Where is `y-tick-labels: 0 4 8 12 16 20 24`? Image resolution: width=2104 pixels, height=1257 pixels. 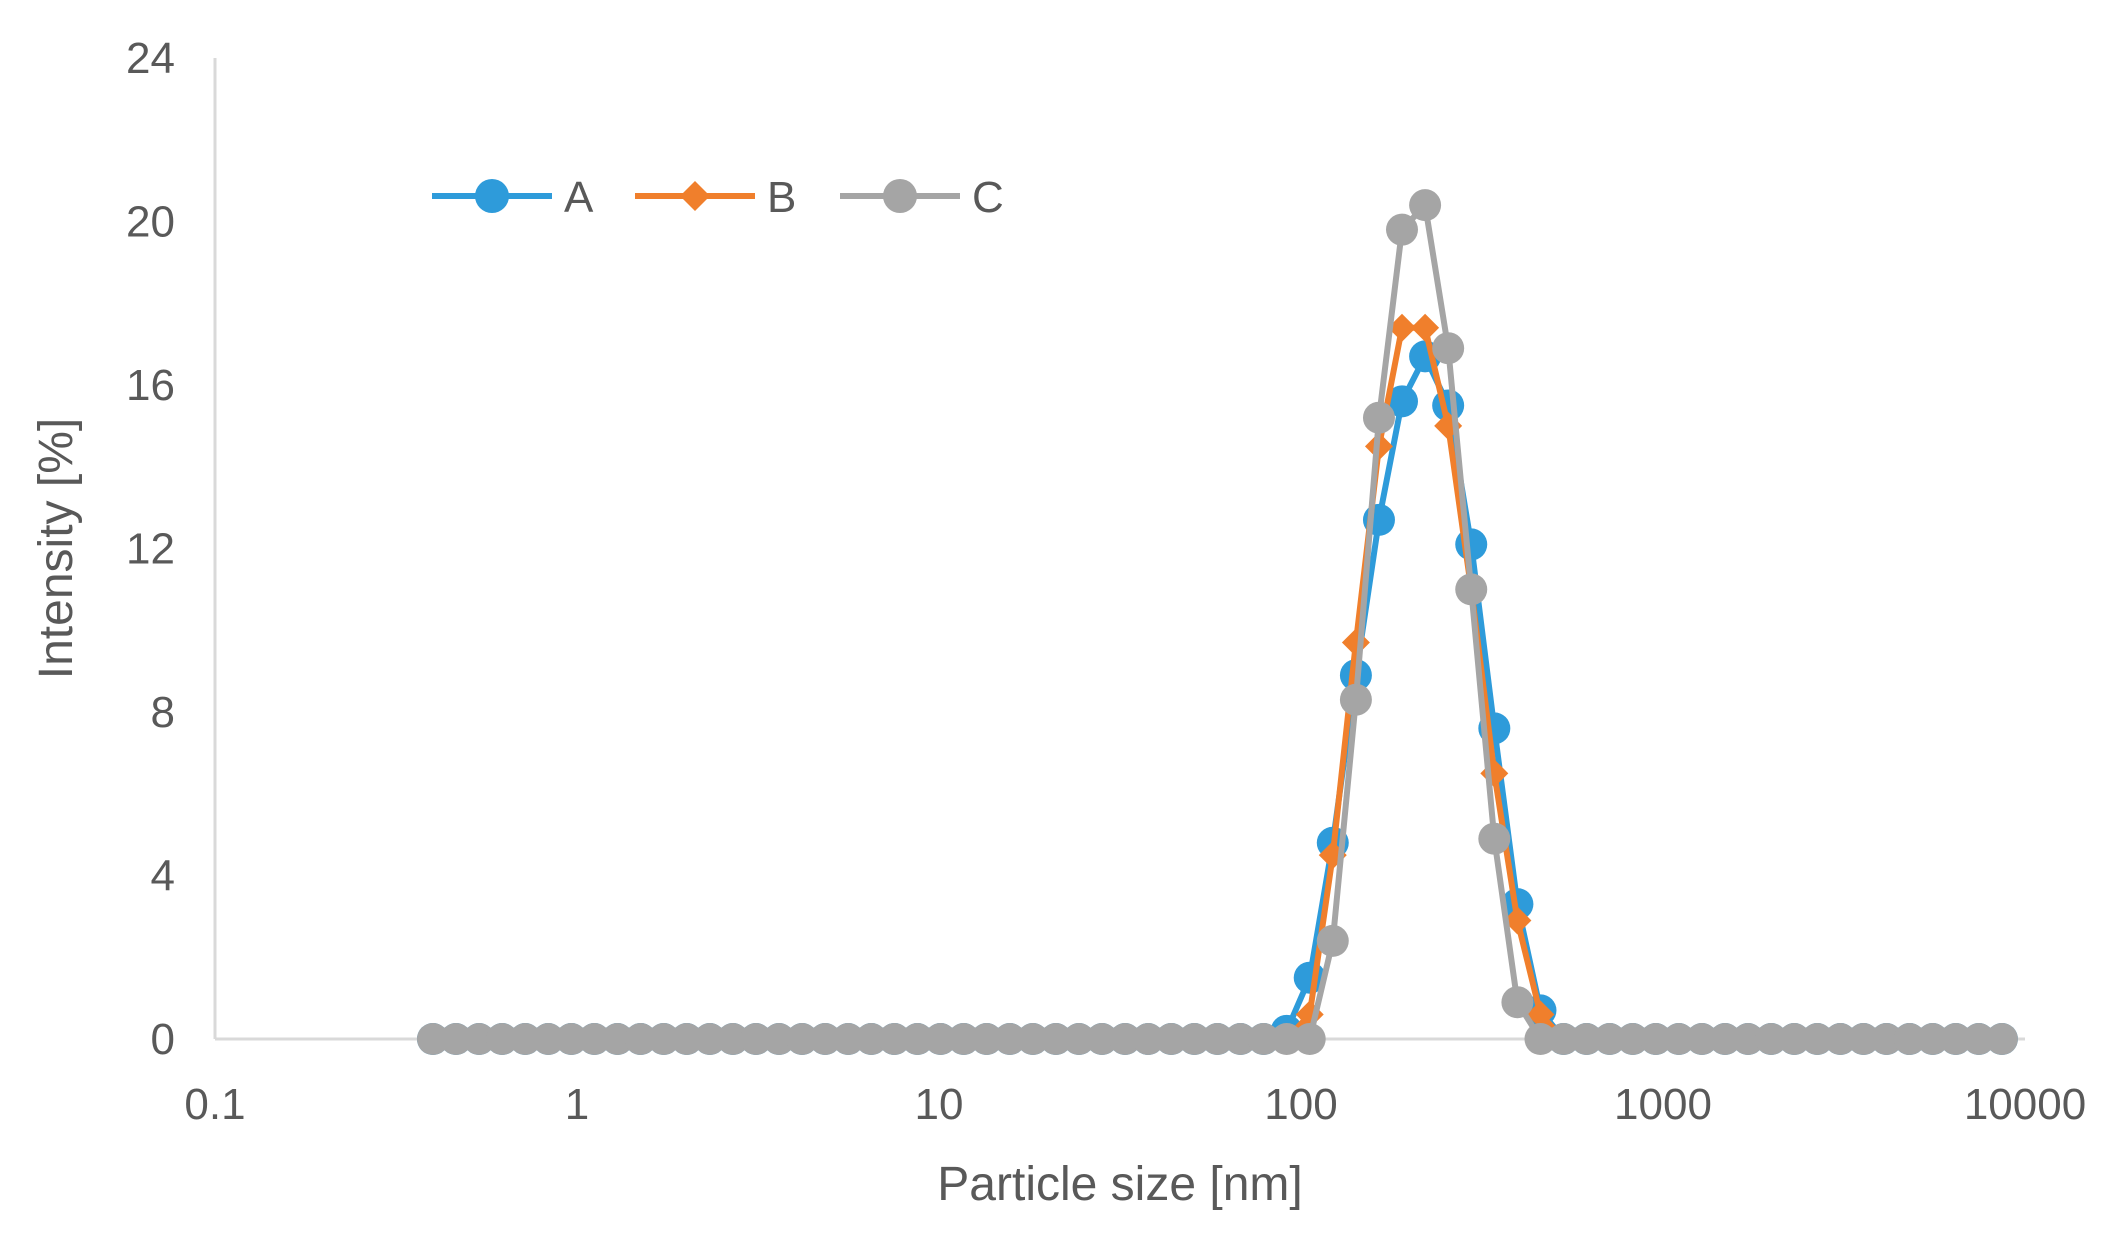
y-tick-labels: 0 4 8 12 16 20 24 is located at coordinates (150, 549).